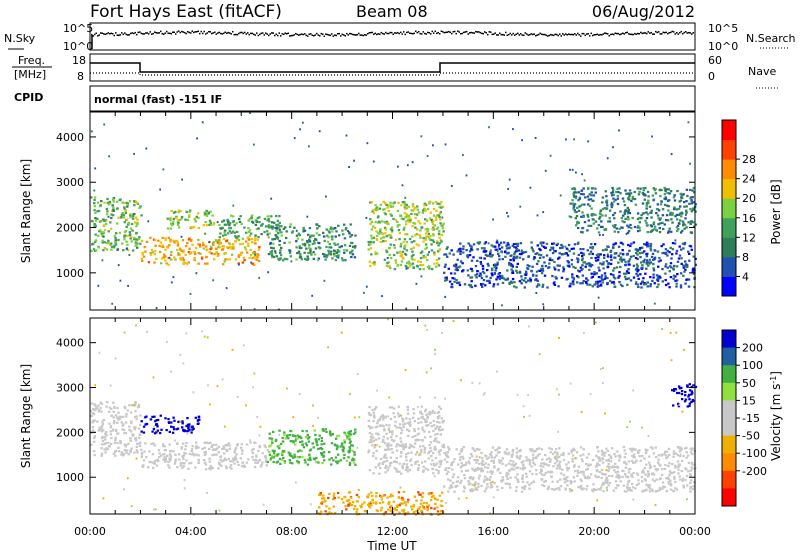 This screenshot has width=800, height=558. Describe the element at coordinates (31, 60) in the screenshot. I see `freq-label-line1: Freq.` at that location.